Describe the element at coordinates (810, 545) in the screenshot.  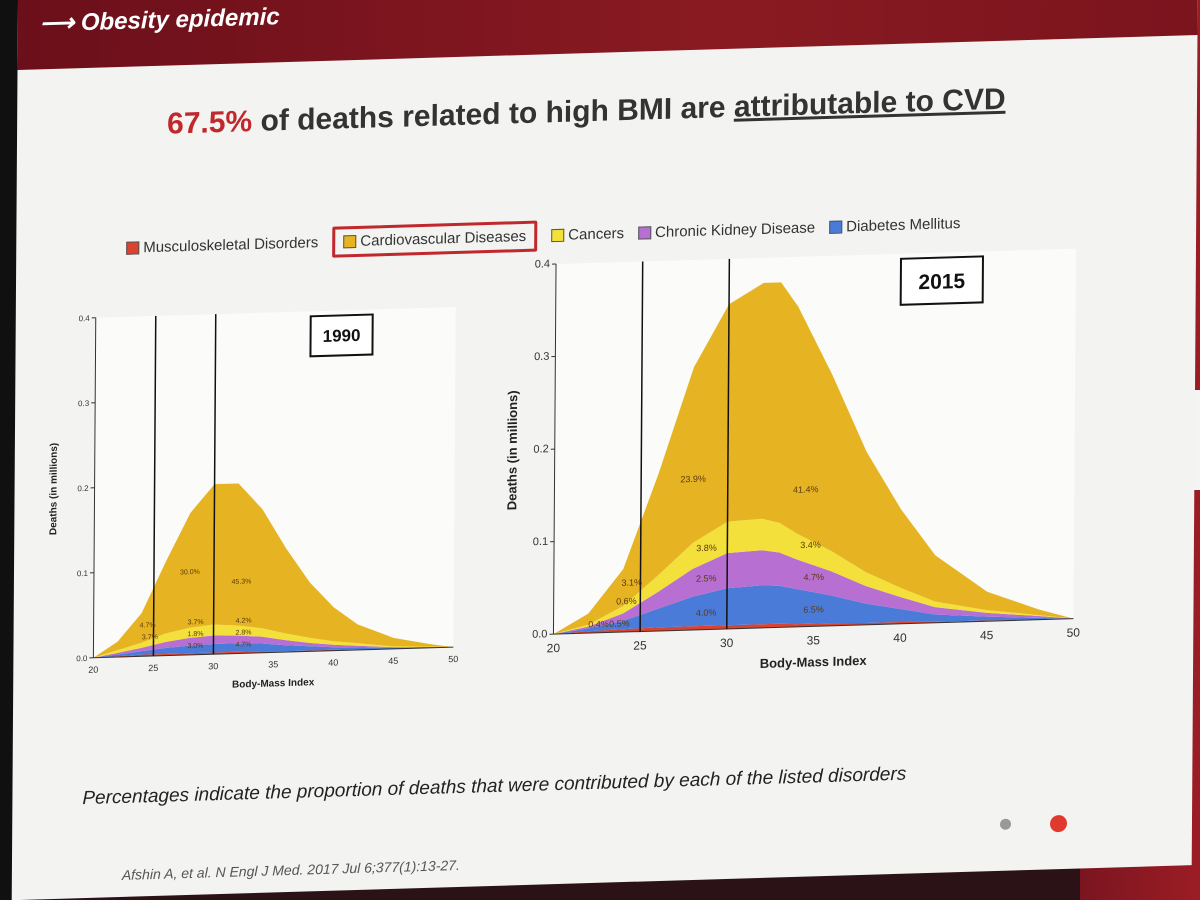
I see `percentage-annotation: 3.4%` at that location.